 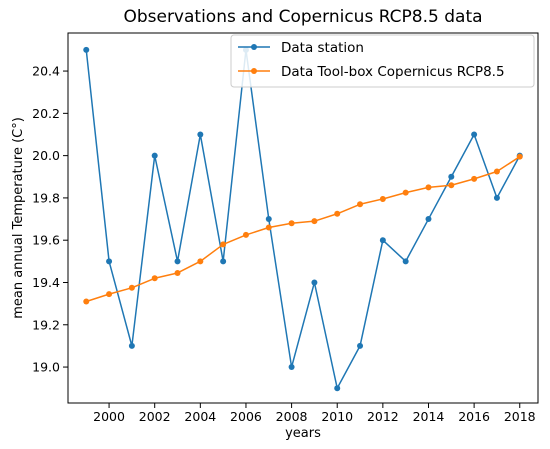 I want to click on legend-label: Data Tool-box Copernicus RCP8.5, so click(x=393, y=72).